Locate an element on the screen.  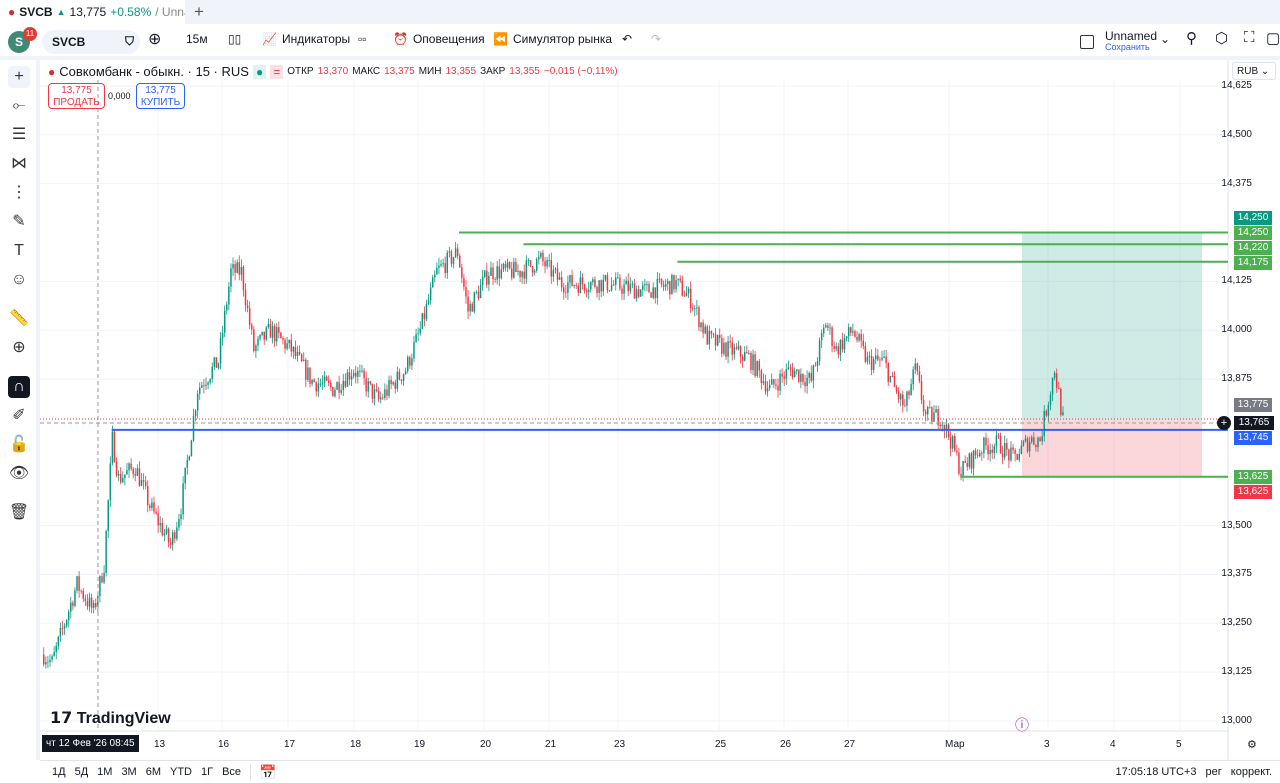
symbol-search: SVCB ⛉ is located at coordinates (91, 42).